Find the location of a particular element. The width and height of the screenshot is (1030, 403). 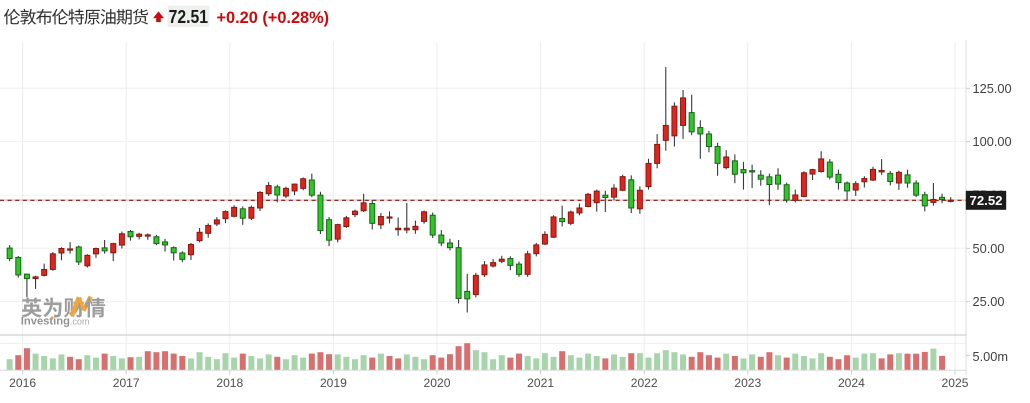

svg-text: 2016 is located at coordinates (22, 383).